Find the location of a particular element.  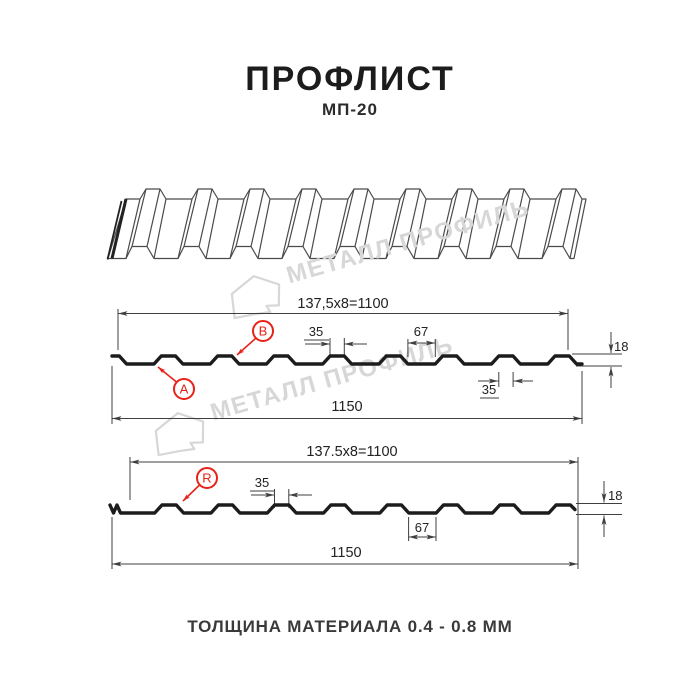

profile-bottom-section: 137.5x8=1100 R 35 67 is located at coordinates (365, 506).